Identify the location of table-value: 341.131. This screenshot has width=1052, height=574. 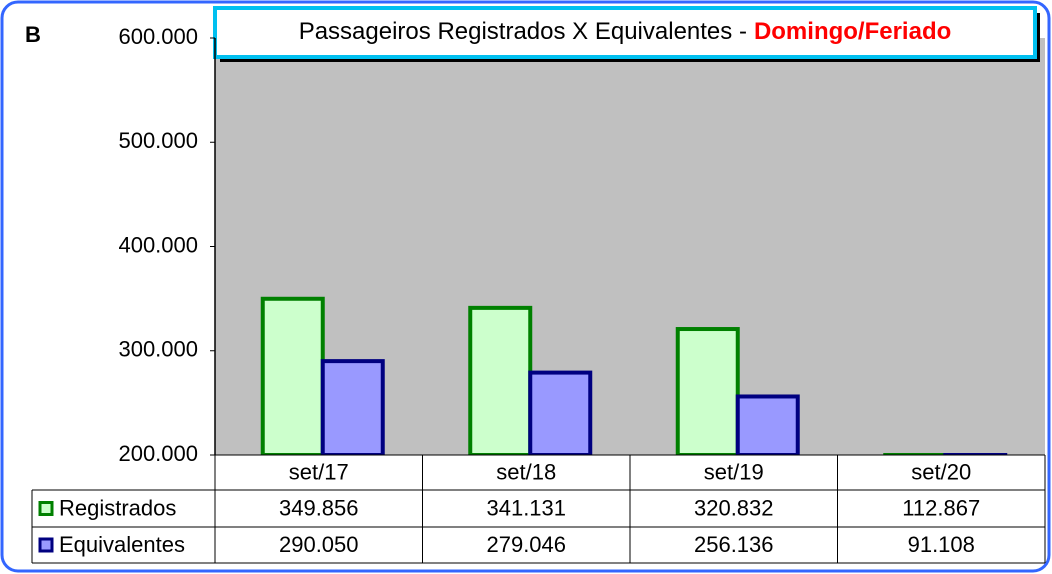
(526, 507).